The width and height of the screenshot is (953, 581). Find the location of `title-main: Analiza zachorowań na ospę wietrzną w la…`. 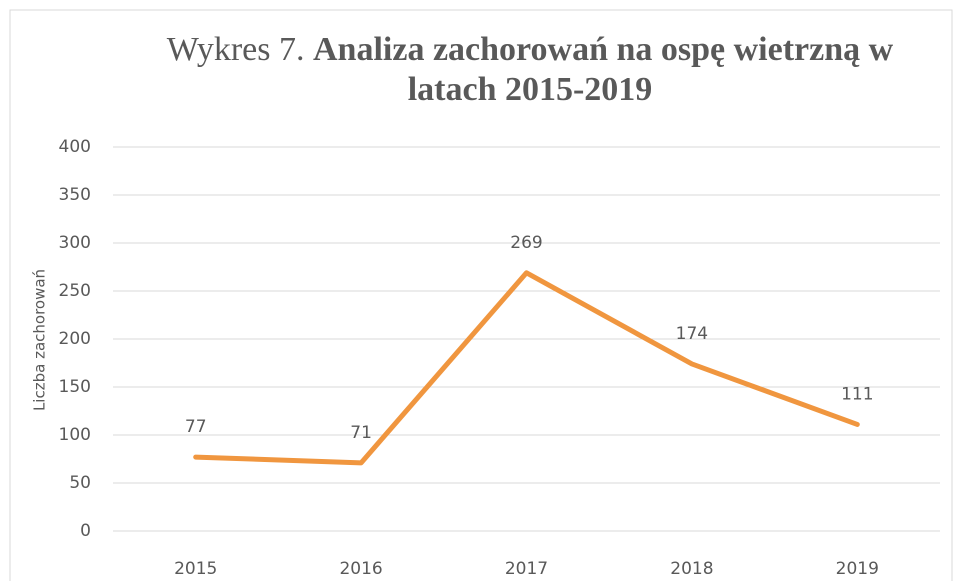

title-main: Analiza zachorowań na ospę wietrzną w la… is located at coordinates (603, 69).